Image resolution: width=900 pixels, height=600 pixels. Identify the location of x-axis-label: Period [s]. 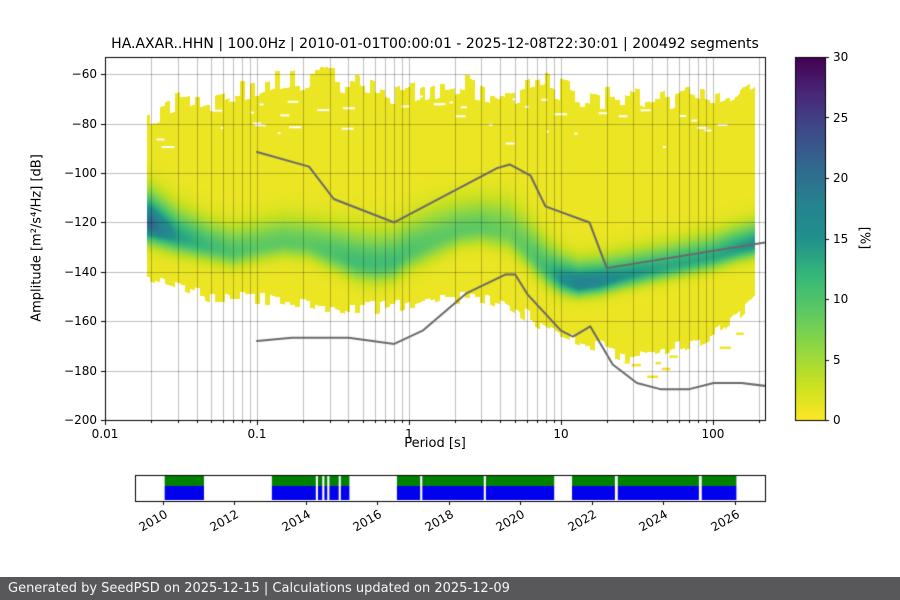
(435, 443).